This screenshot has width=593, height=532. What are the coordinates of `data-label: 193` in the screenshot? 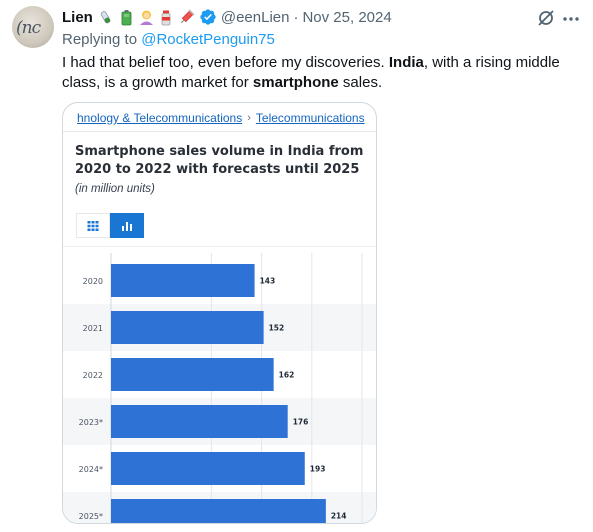 It's located at (318, 469).